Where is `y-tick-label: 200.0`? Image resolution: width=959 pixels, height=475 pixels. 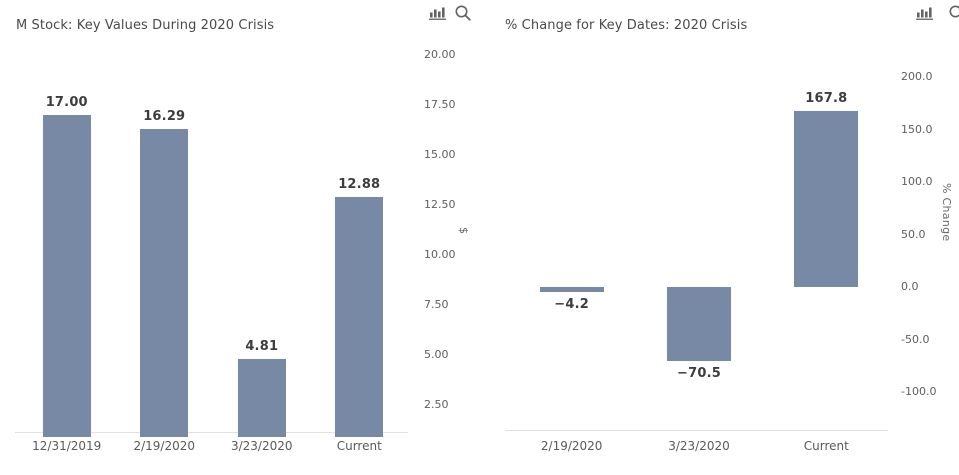
y-tick-label: 200.0 is located at coordinates (917, 76).